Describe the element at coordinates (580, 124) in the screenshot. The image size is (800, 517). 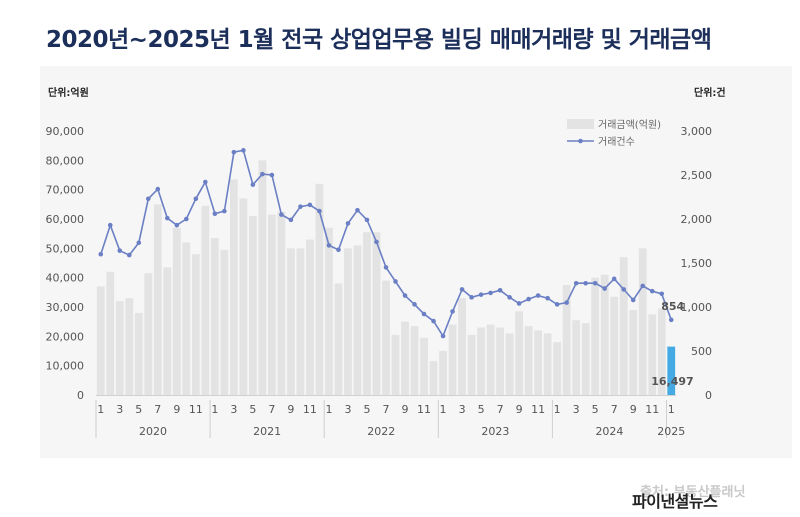
I see `legend-bar-swatch` at that location.